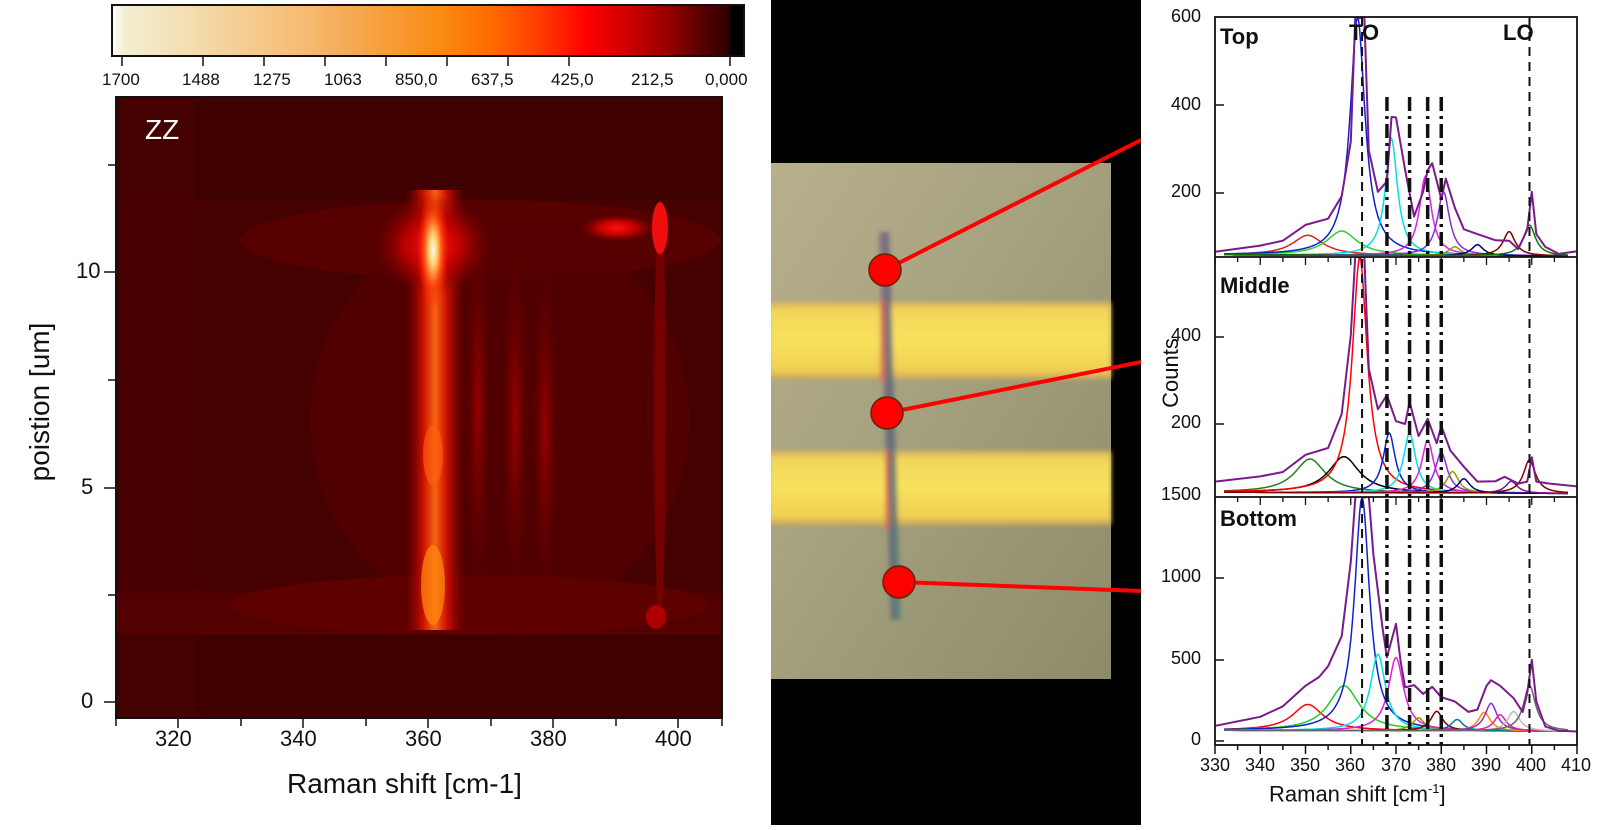  What do you see at coordinates (1357, 794) in the screenshot?
I see `spectra-xlabel: Raman shift [cm-1]` at bounding box center [1357, 794].